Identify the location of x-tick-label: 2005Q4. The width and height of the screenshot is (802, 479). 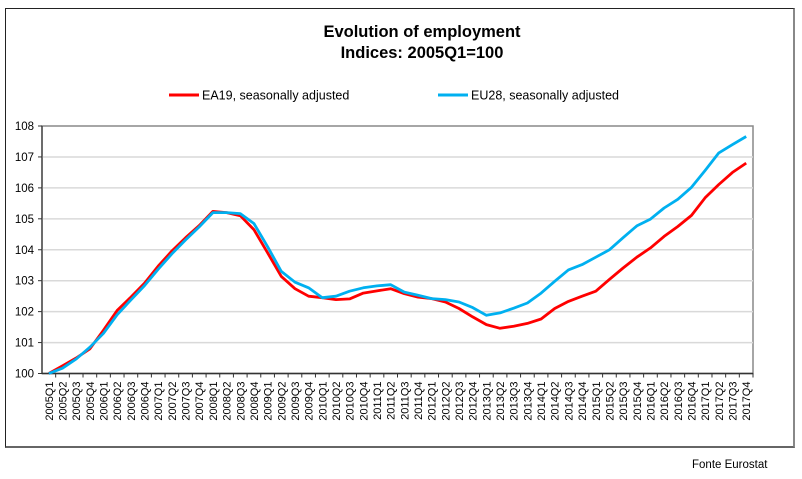
(91, 401).